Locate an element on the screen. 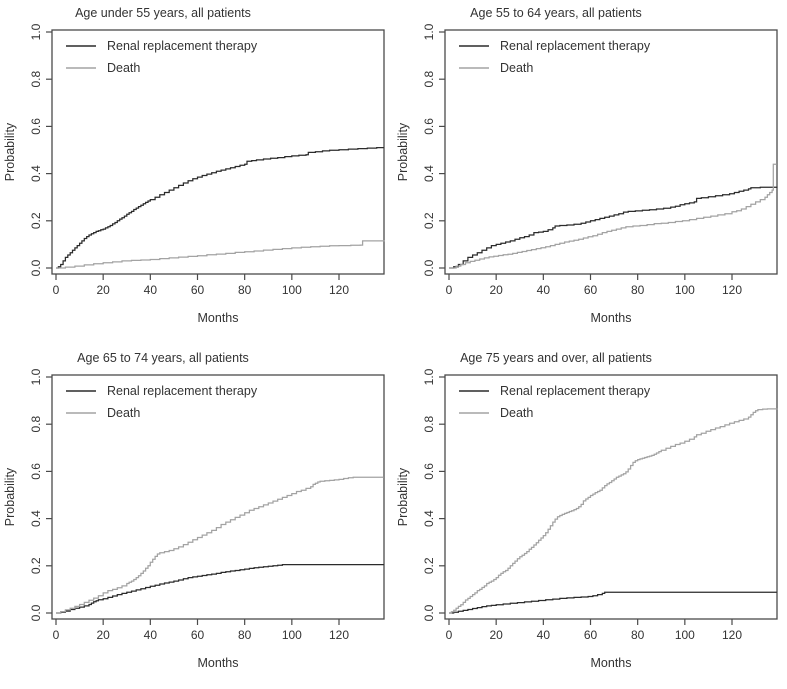 This screenshot has height=689, width=787. chart-title: Age 55 to 64 years, all patients is located at coordinates (556, 13).